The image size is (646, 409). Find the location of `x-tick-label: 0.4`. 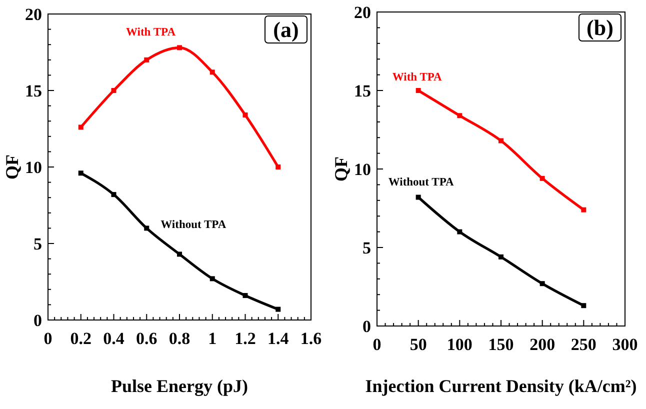

x-tick-label: 0.4 is located at coordinates (114, 338).